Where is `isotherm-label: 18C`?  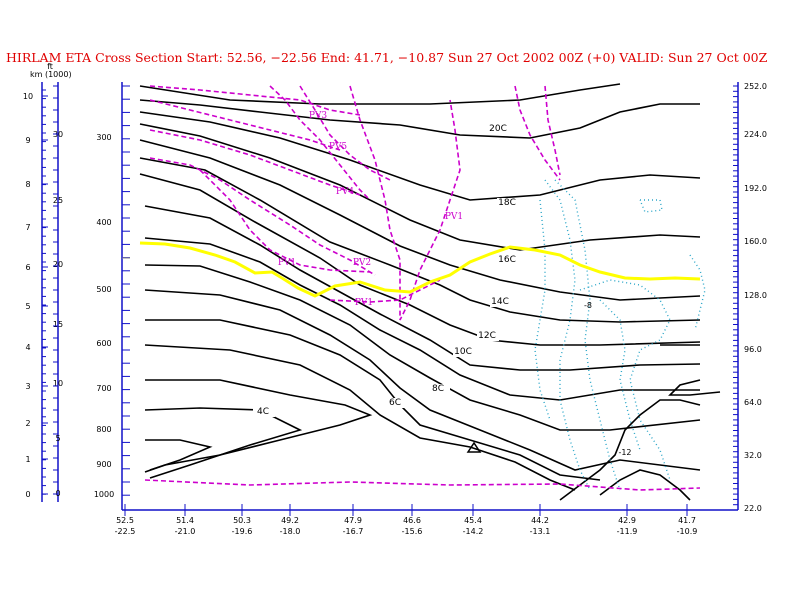 isotherm-label: 18C is located at coordinates (507, 203).